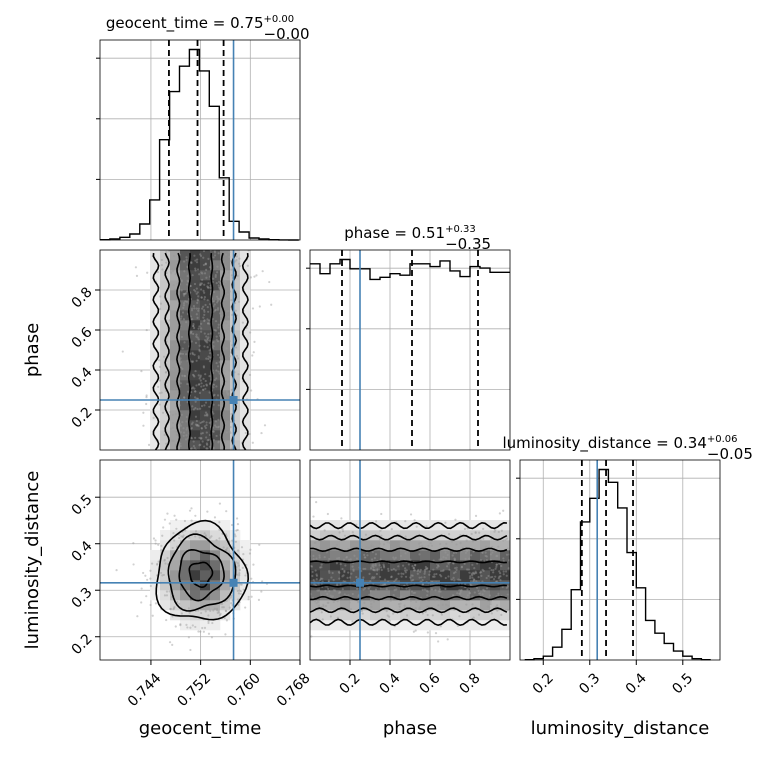 This screenshot has height=760, width=760. What do you see at coordinates (82, 551) in the screenshot?
I see `y-tick-label-luminosity_distance: 0.4` at bounding box center [82, 551].